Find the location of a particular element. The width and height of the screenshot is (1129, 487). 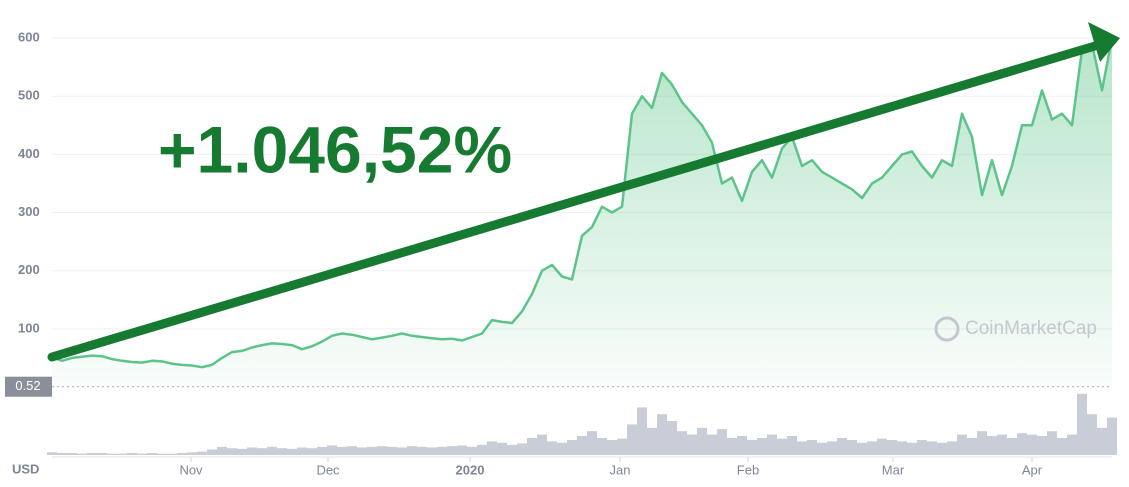

y-tick-label: 300 is located at coordinates (29, 211).